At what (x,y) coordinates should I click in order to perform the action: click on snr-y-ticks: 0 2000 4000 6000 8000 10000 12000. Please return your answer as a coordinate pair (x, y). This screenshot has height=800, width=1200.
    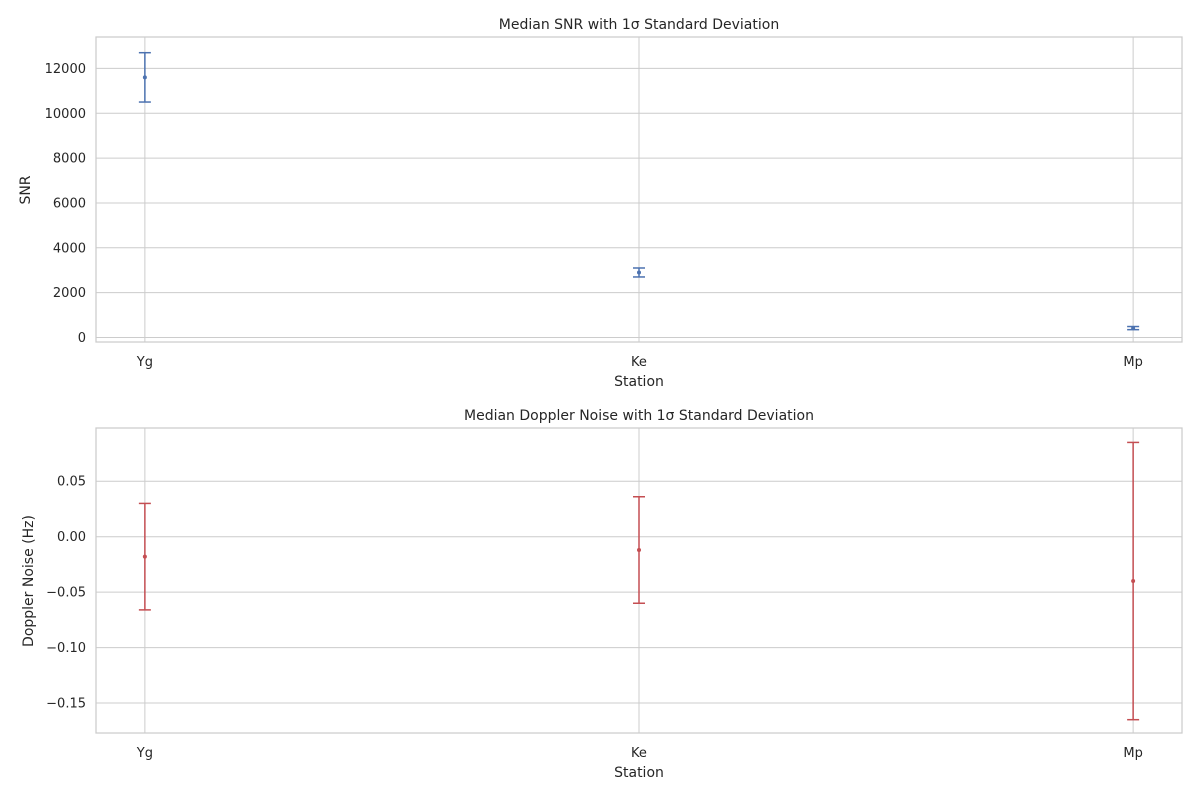
    Looking at the image, I should click on (65, 204).